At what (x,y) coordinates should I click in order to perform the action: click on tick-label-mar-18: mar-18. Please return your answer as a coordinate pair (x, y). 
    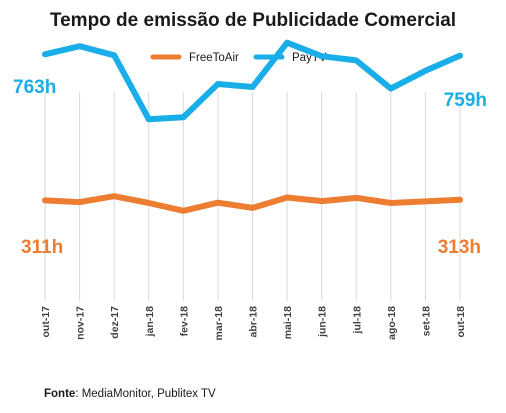
    Looking at the image, I should click on (219, 323).